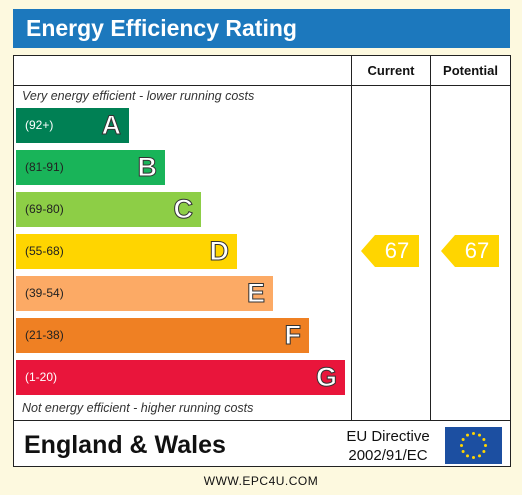  What do you see at coordinates (261, 28) in the screenshot?
I see `page-title: Energy Efficiency Rating` at bounding box center [261, 28].